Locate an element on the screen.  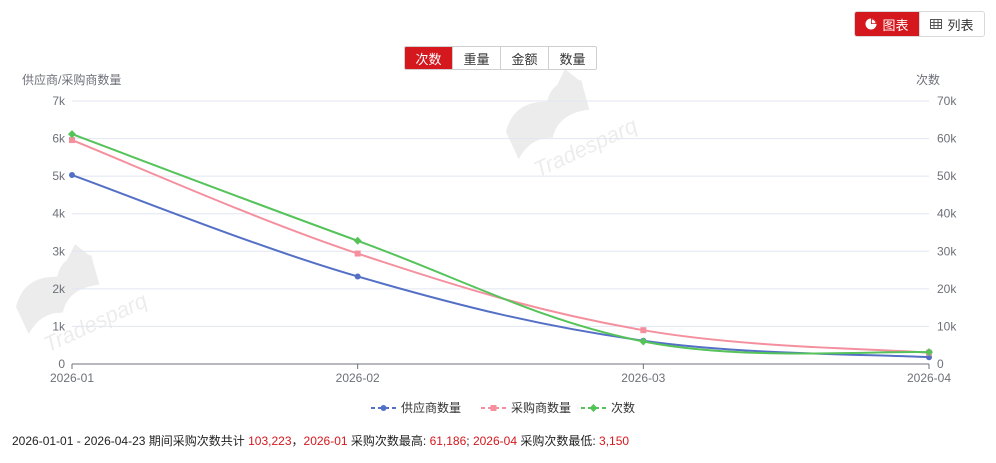
left-axis-tick-label: 4k is located at coordinates (59, 214).